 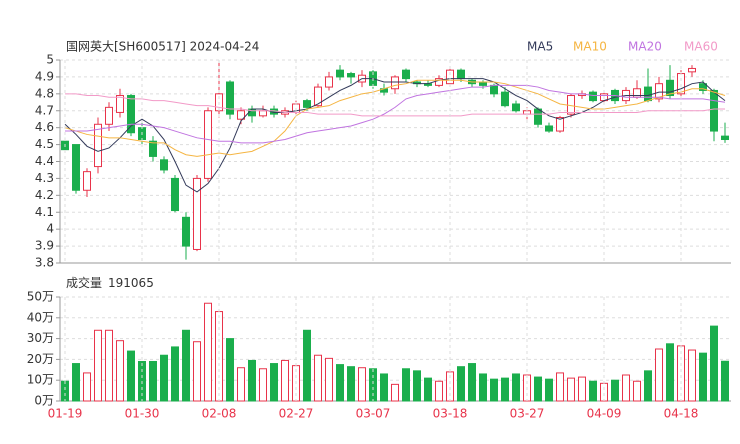 I want to click on x-tick-label: 03-07, so click(x=373, y=414).